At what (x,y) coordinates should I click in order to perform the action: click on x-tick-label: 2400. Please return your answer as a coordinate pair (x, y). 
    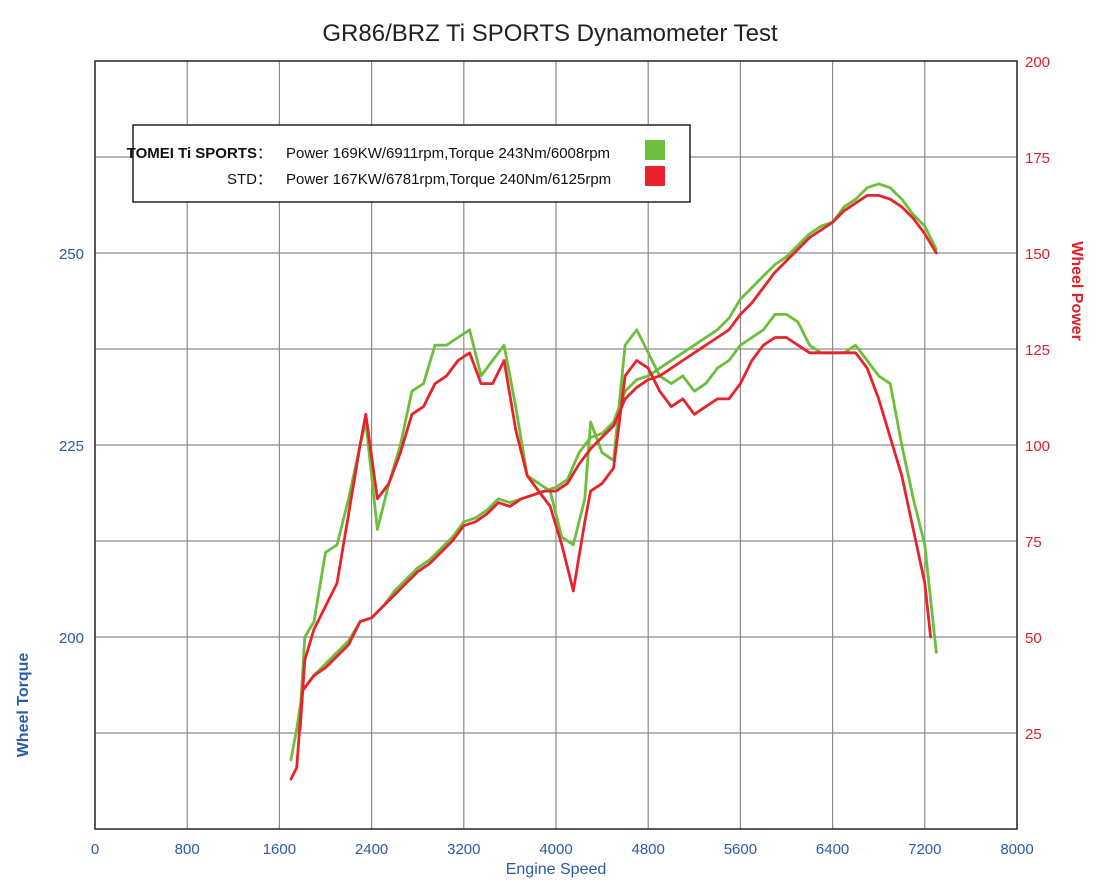
    Looking at the image, I should click on (371, 849).